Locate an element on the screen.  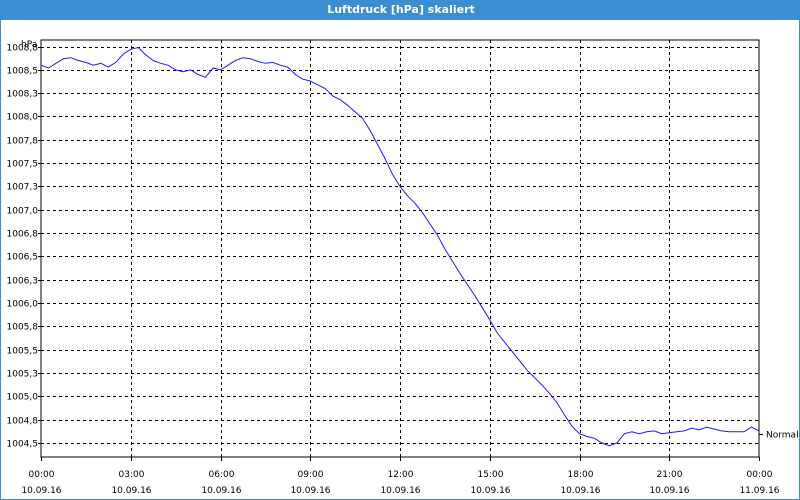
y-tick-label: 1007,5 is located at coordinates (23, 165).